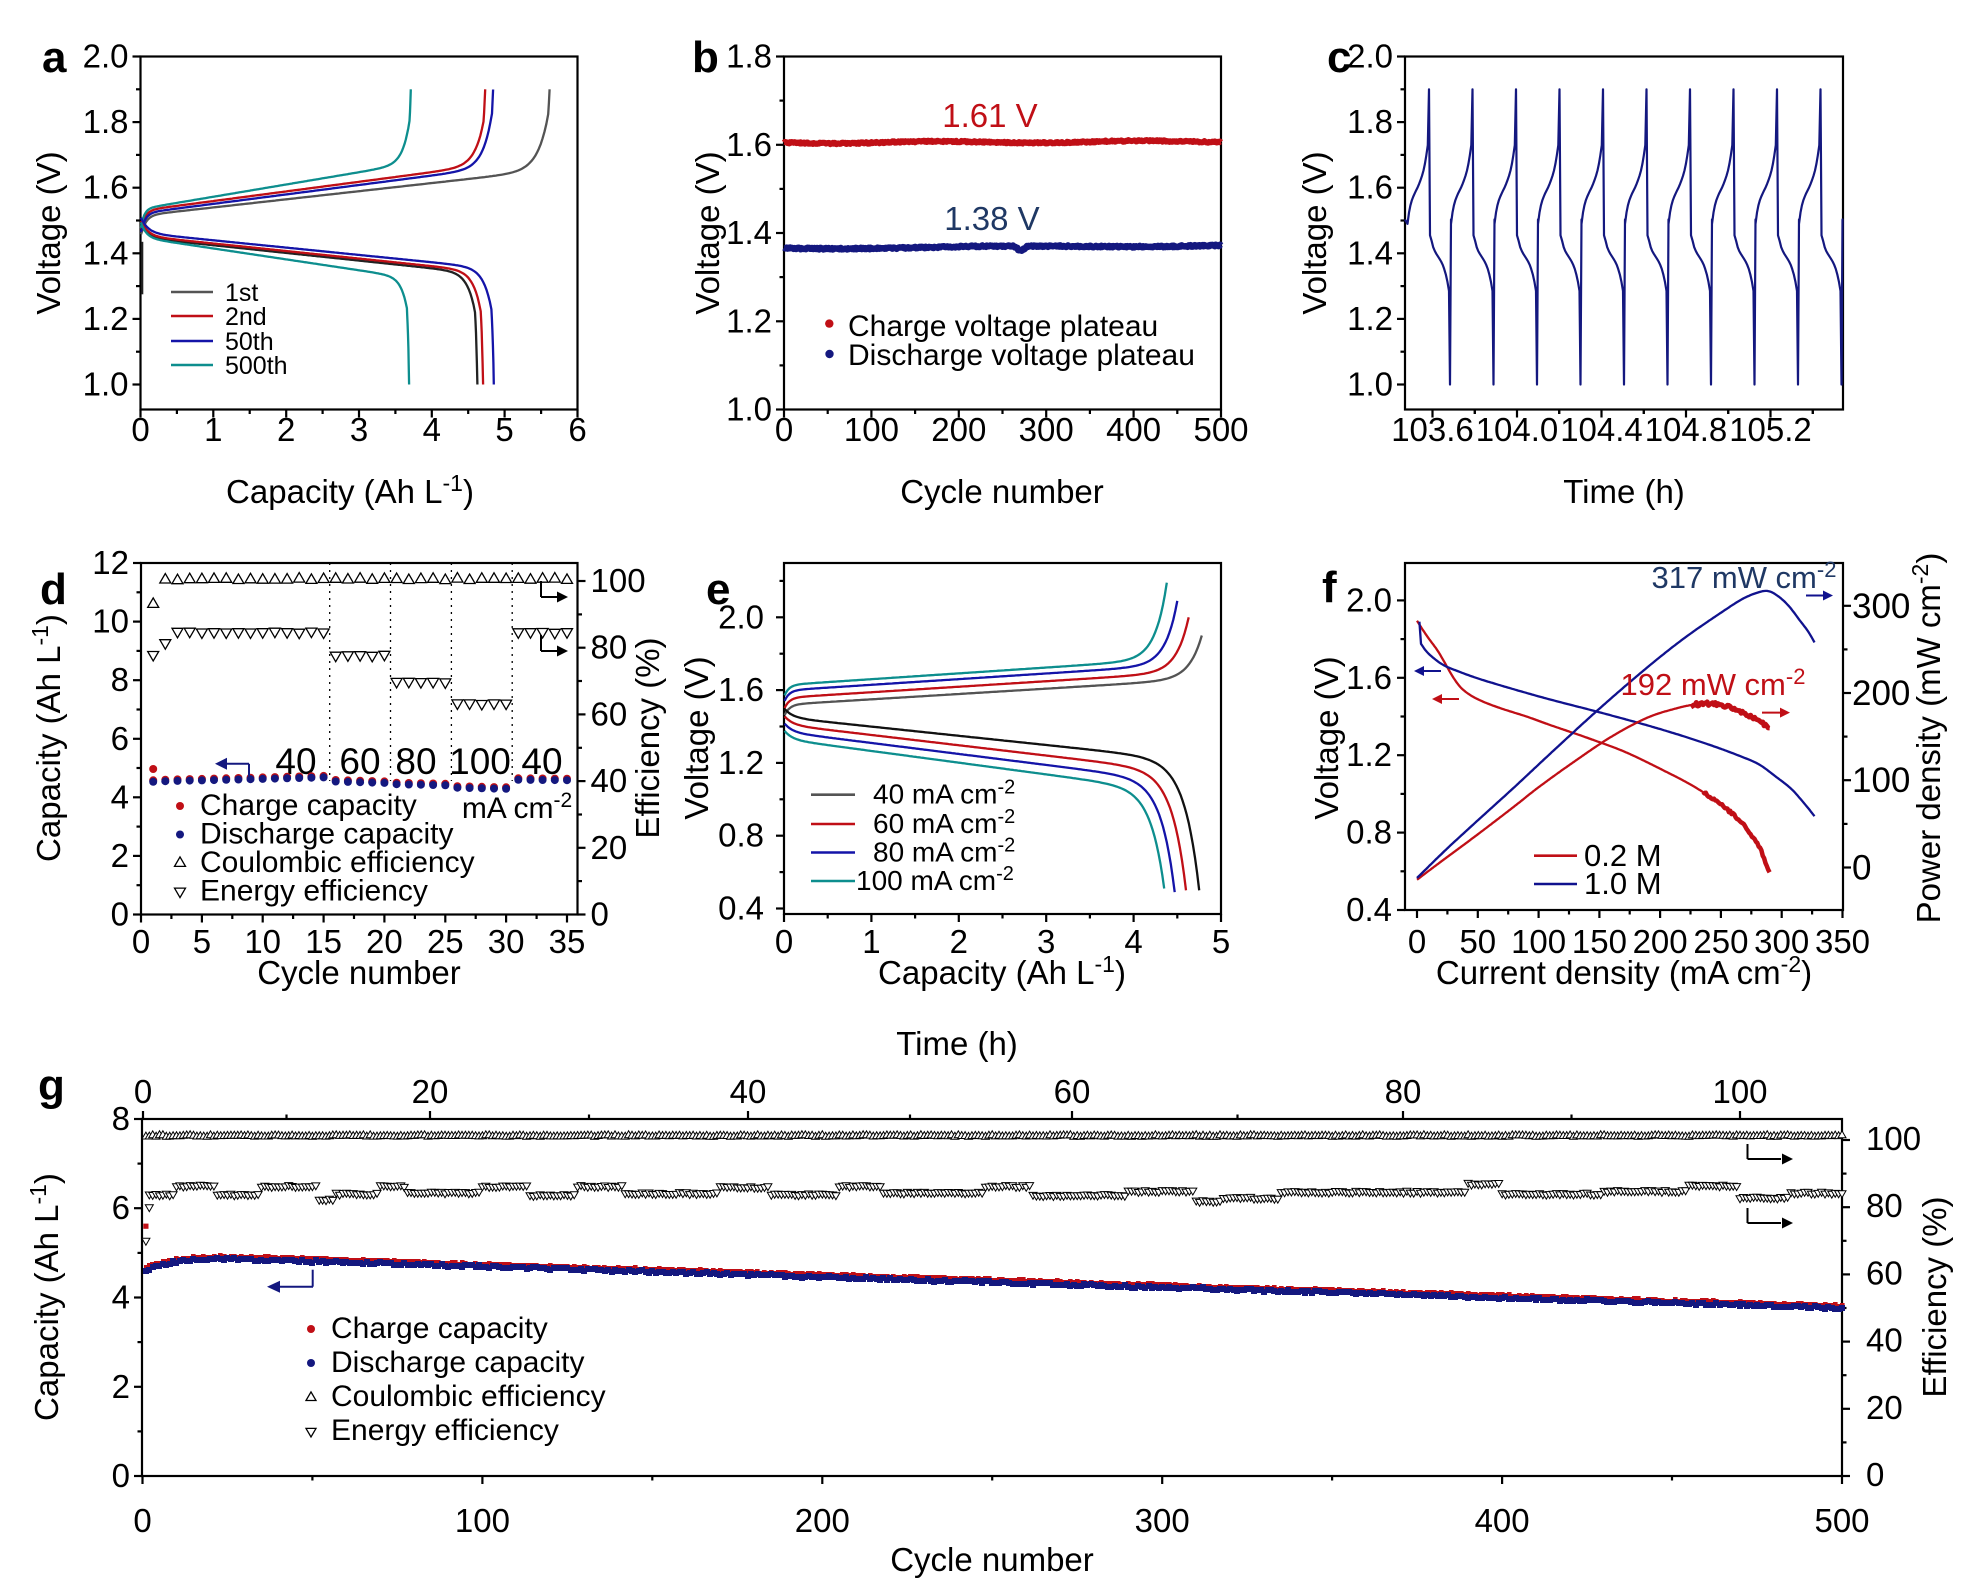 The image size is (1981, 1587). I want to click on svg-text: 150, so click(1599, 941).